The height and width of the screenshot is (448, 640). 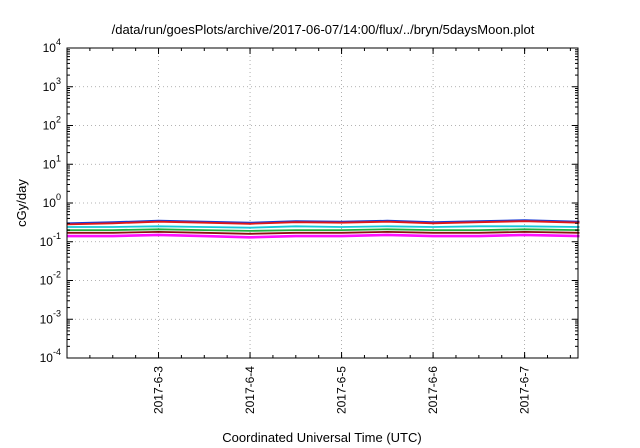 I want to click on y-tick-label: 10³, so click(x=52, y=85).